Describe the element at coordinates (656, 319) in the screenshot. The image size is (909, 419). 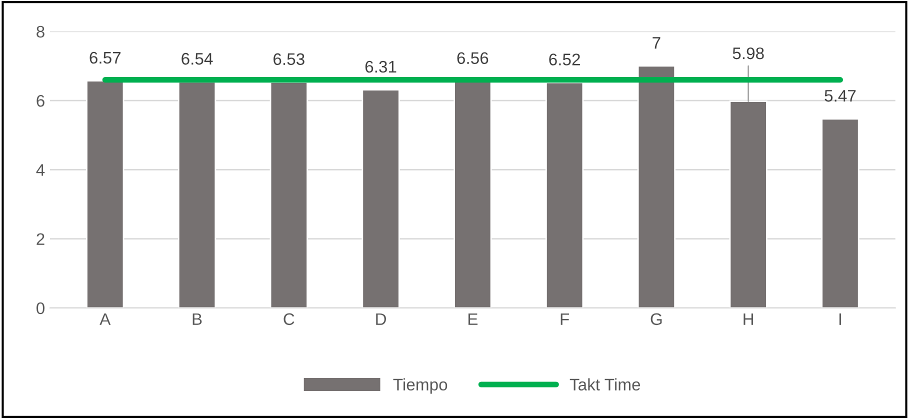
I see `x-tick-label: G` at that location.